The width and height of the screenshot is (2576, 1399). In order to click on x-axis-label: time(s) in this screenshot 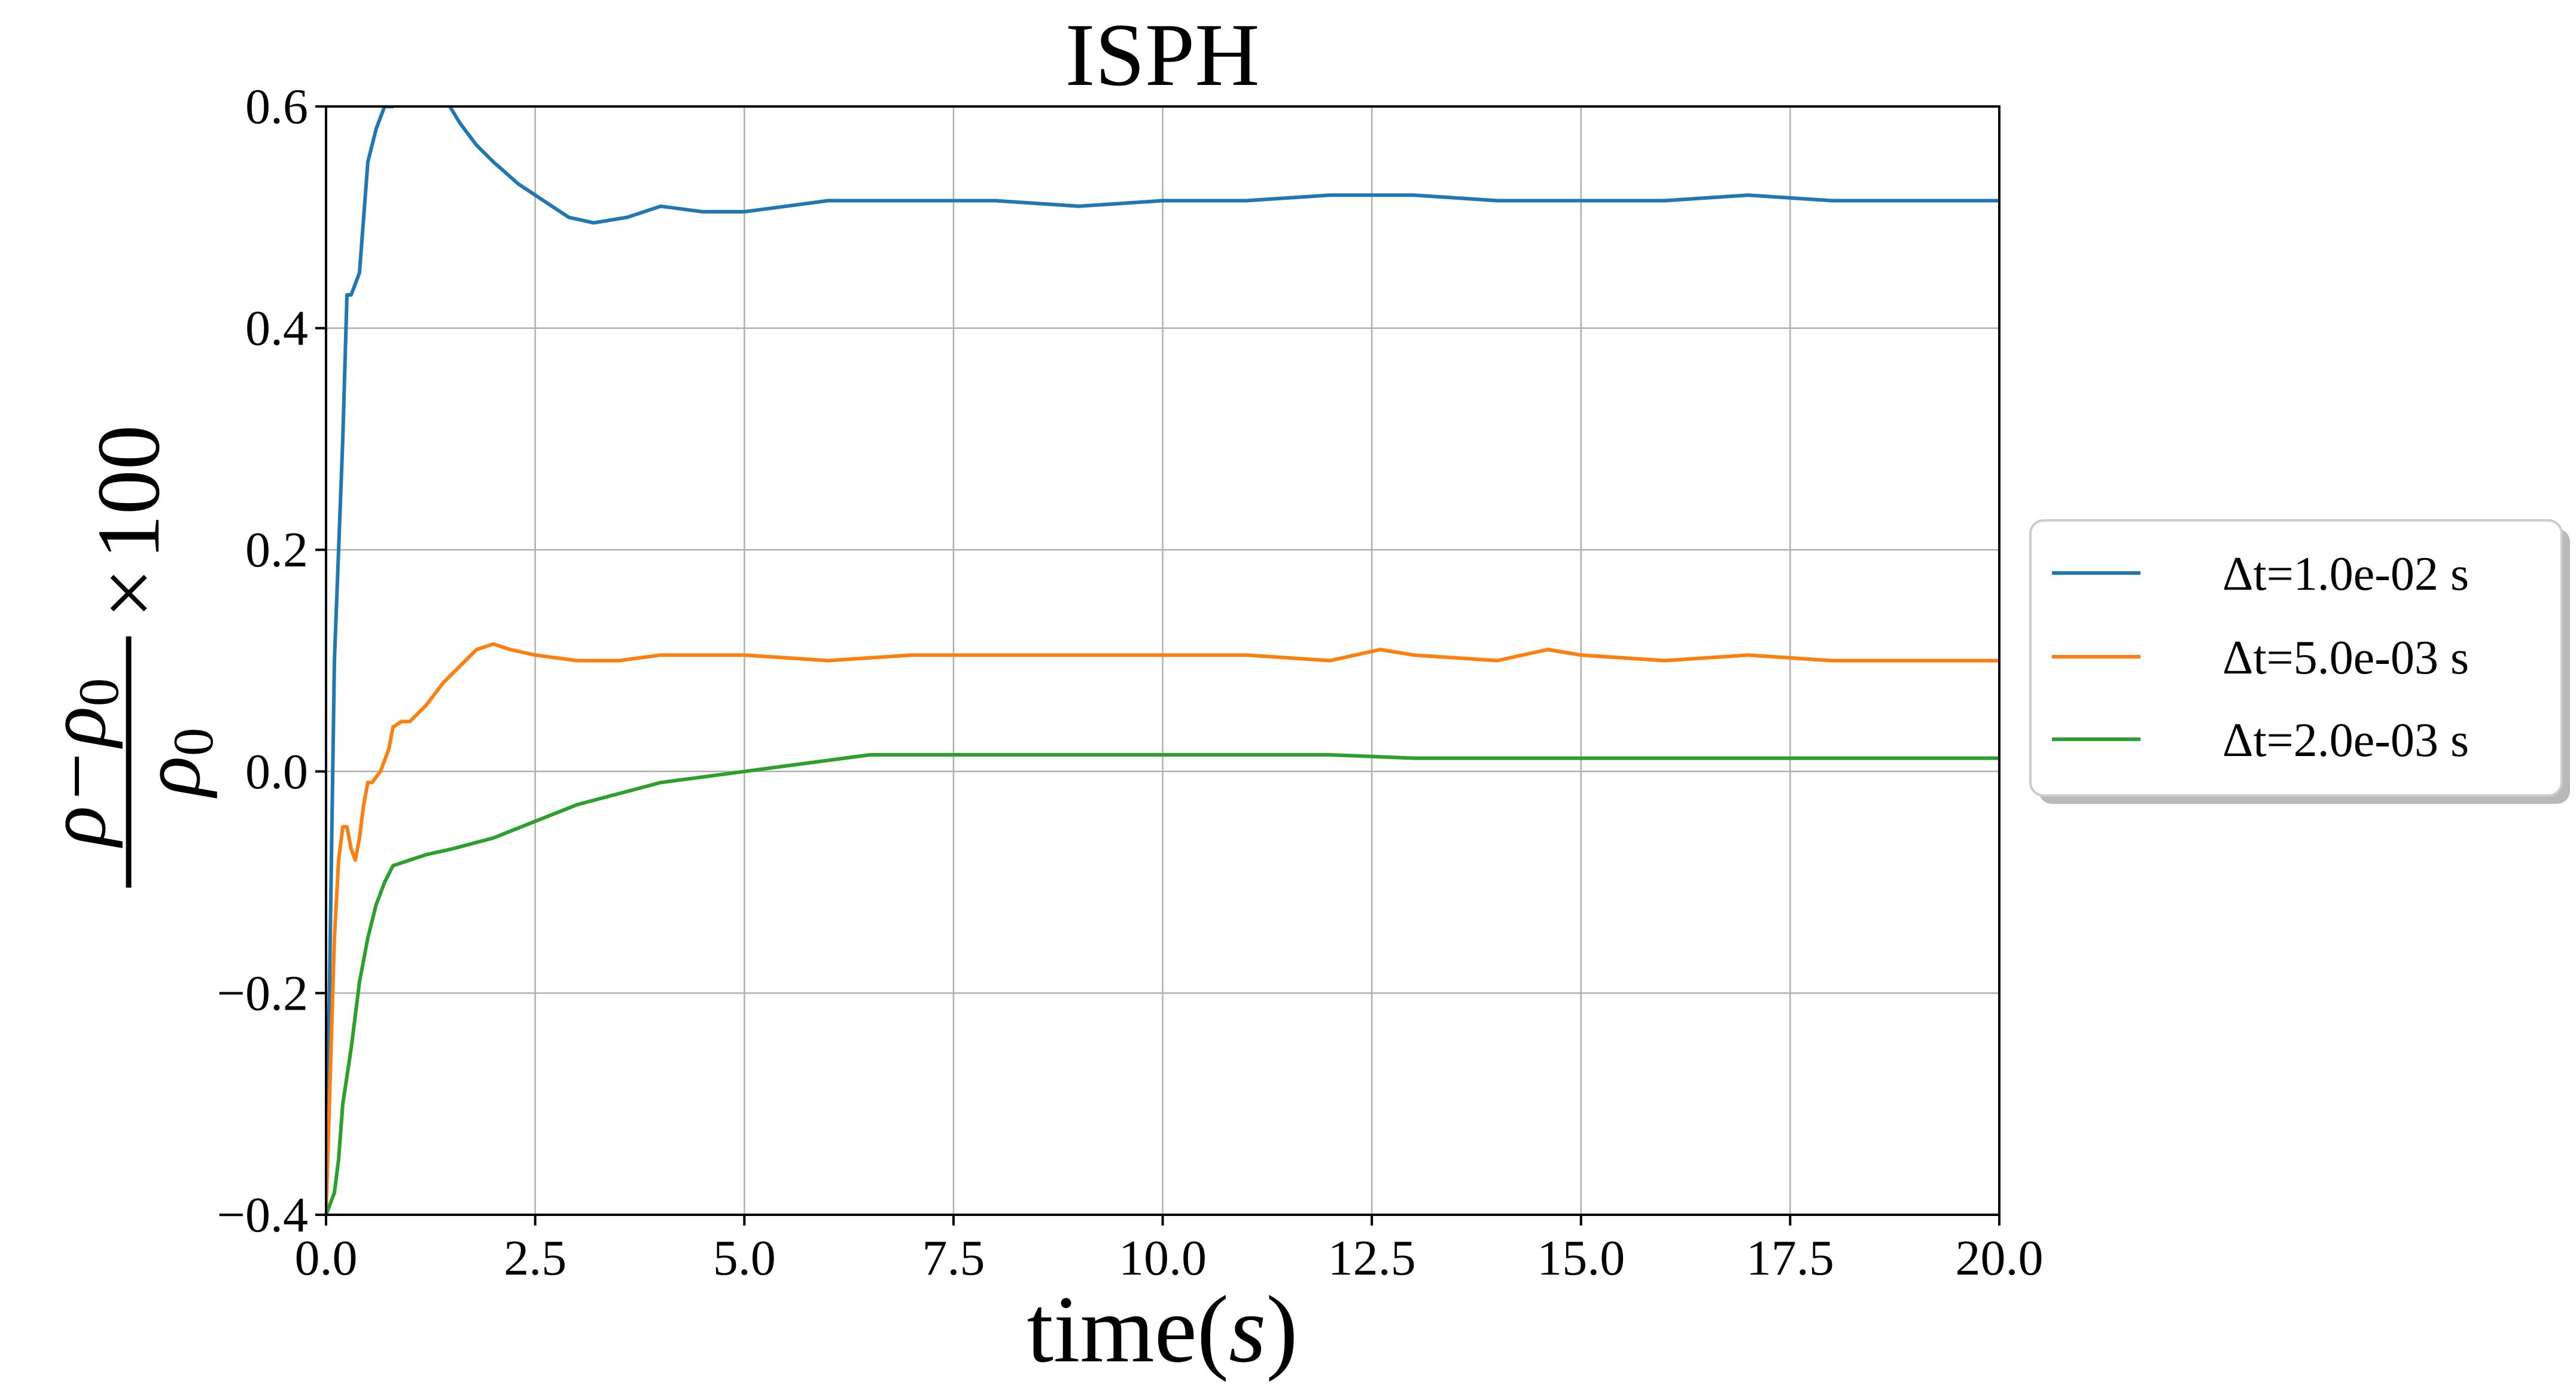, I will do `click(1162, 1329)`.